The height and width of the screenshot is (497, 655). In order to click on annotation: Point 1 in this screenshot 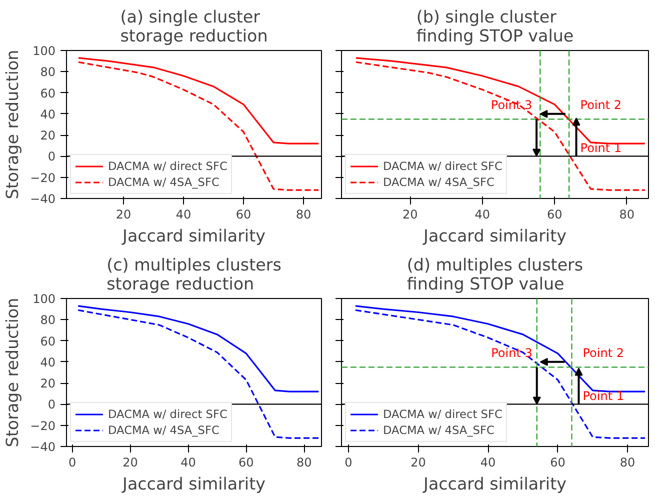, I will do `click(603, 396)`.